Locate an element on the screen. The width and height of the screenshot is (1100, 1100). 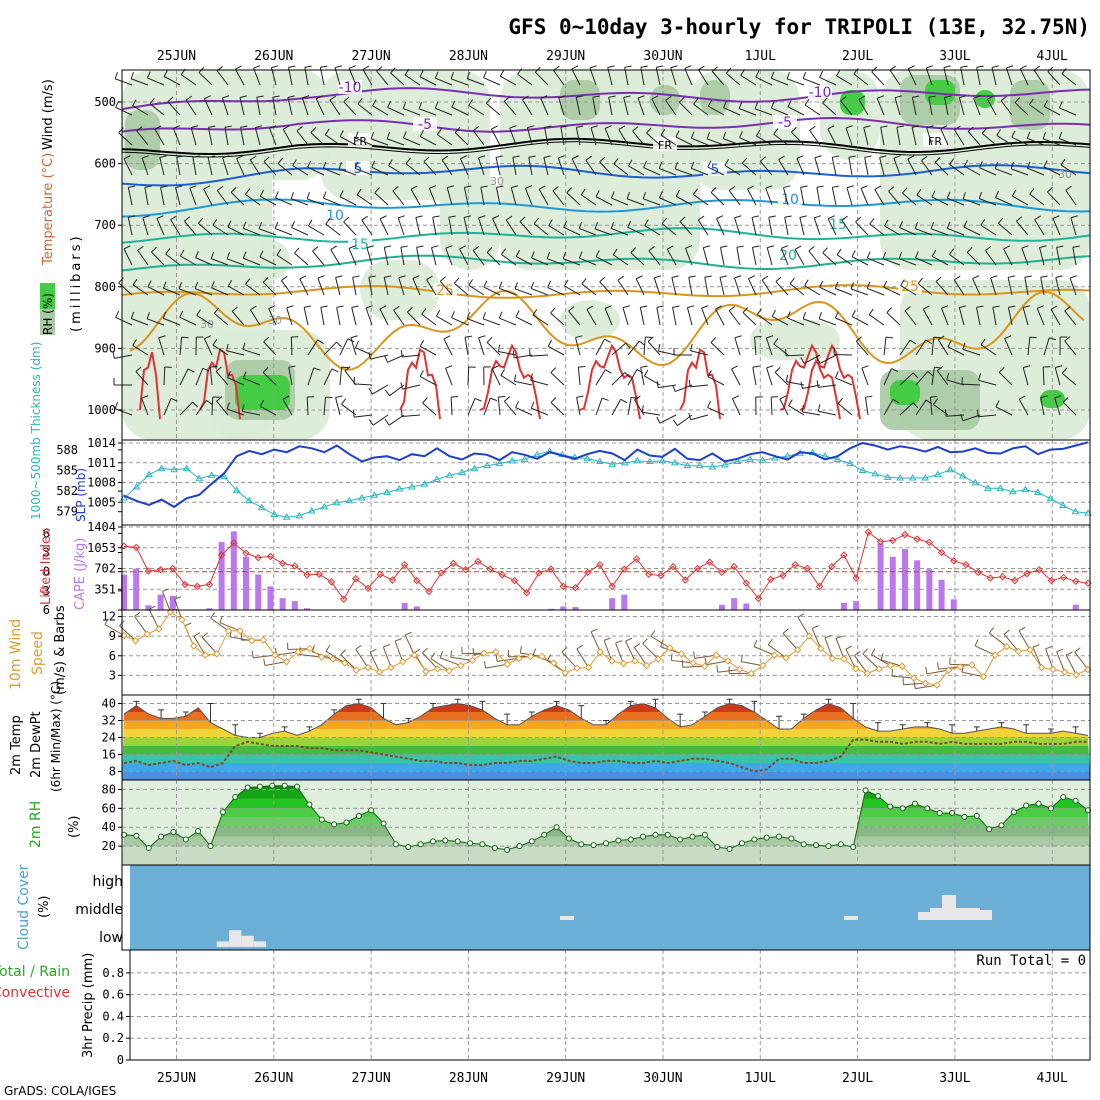
tick-label: 500 is located at coordinates (105, 102).